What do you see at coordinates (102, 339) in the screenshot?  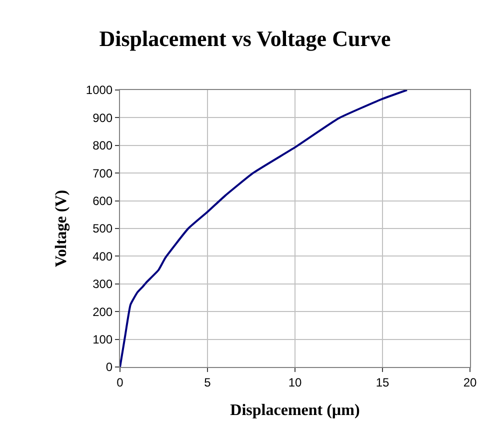 I see `y-tick-label: 100` at bounding box center [102, 339].